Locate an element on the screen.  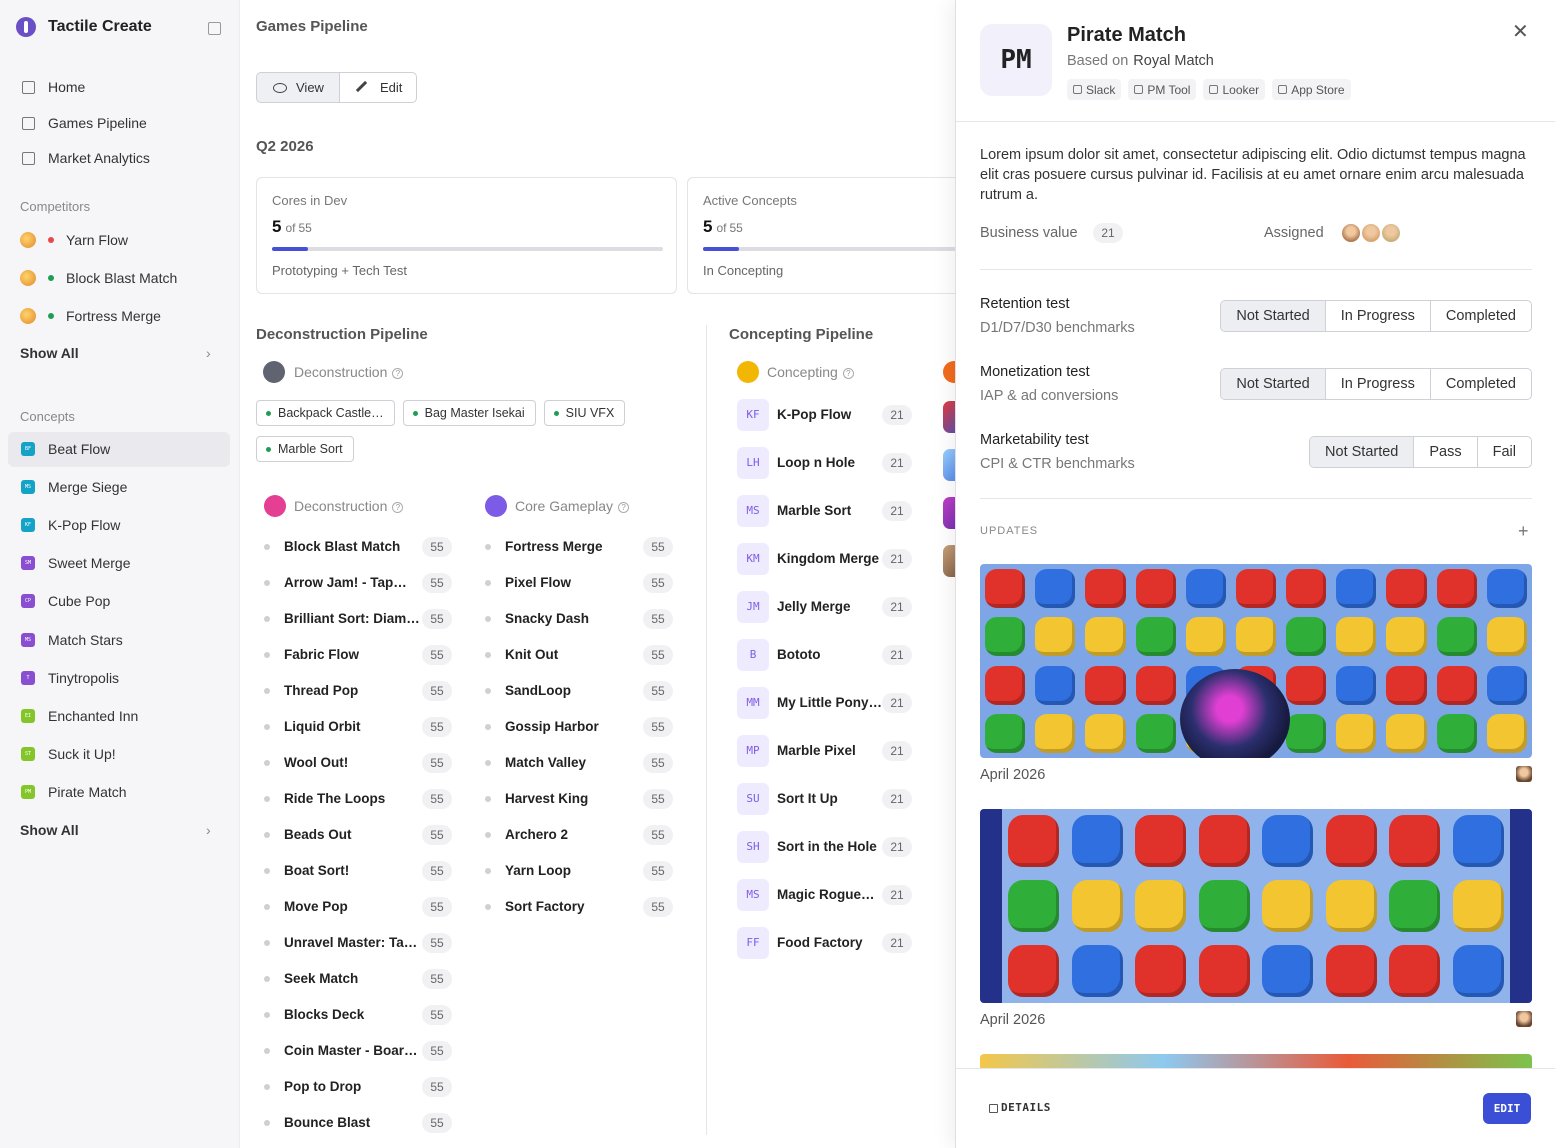
concept-item: Match Stars is located at coordinates (85, 639).